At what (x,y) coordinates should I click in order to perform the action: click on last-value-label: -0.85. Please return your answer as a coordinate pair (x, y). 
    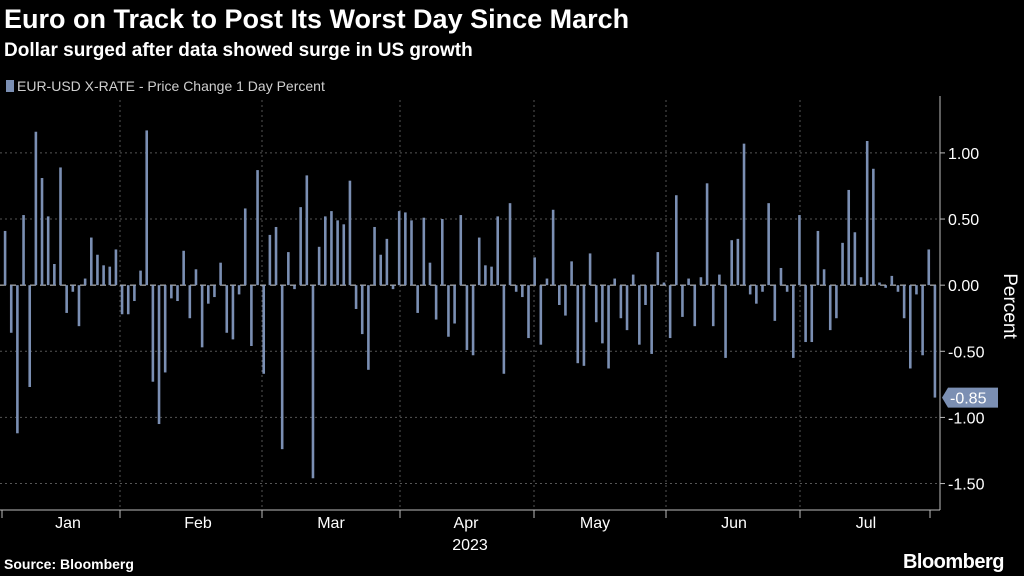
    Looking at the image, I should click on (968, 399).